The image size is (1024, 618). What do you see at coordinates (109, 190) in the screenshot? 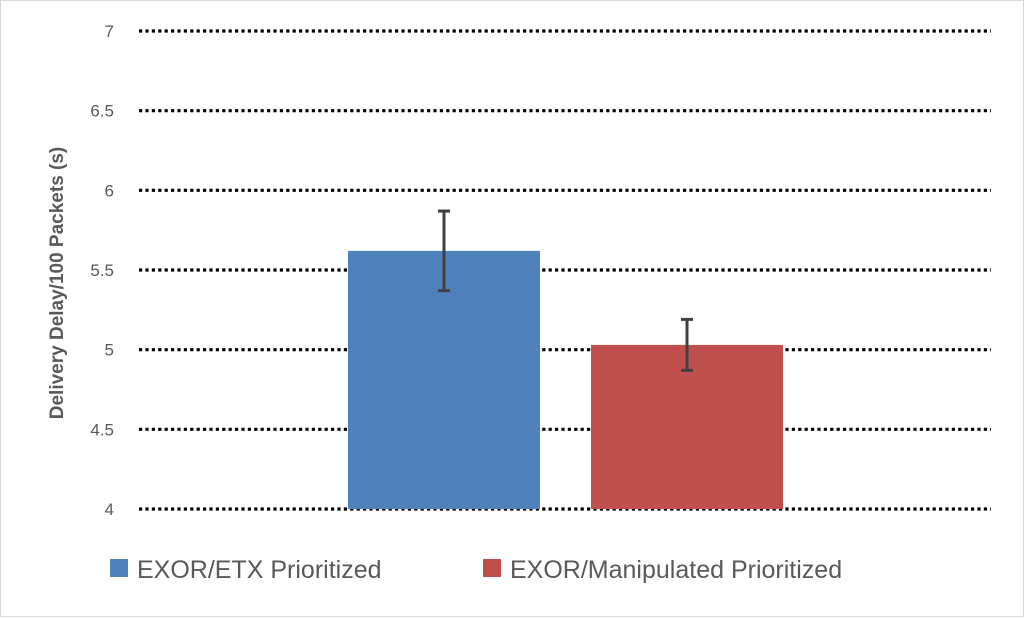
I see `y-tick-label: 6` at bounding box center [109, 190].